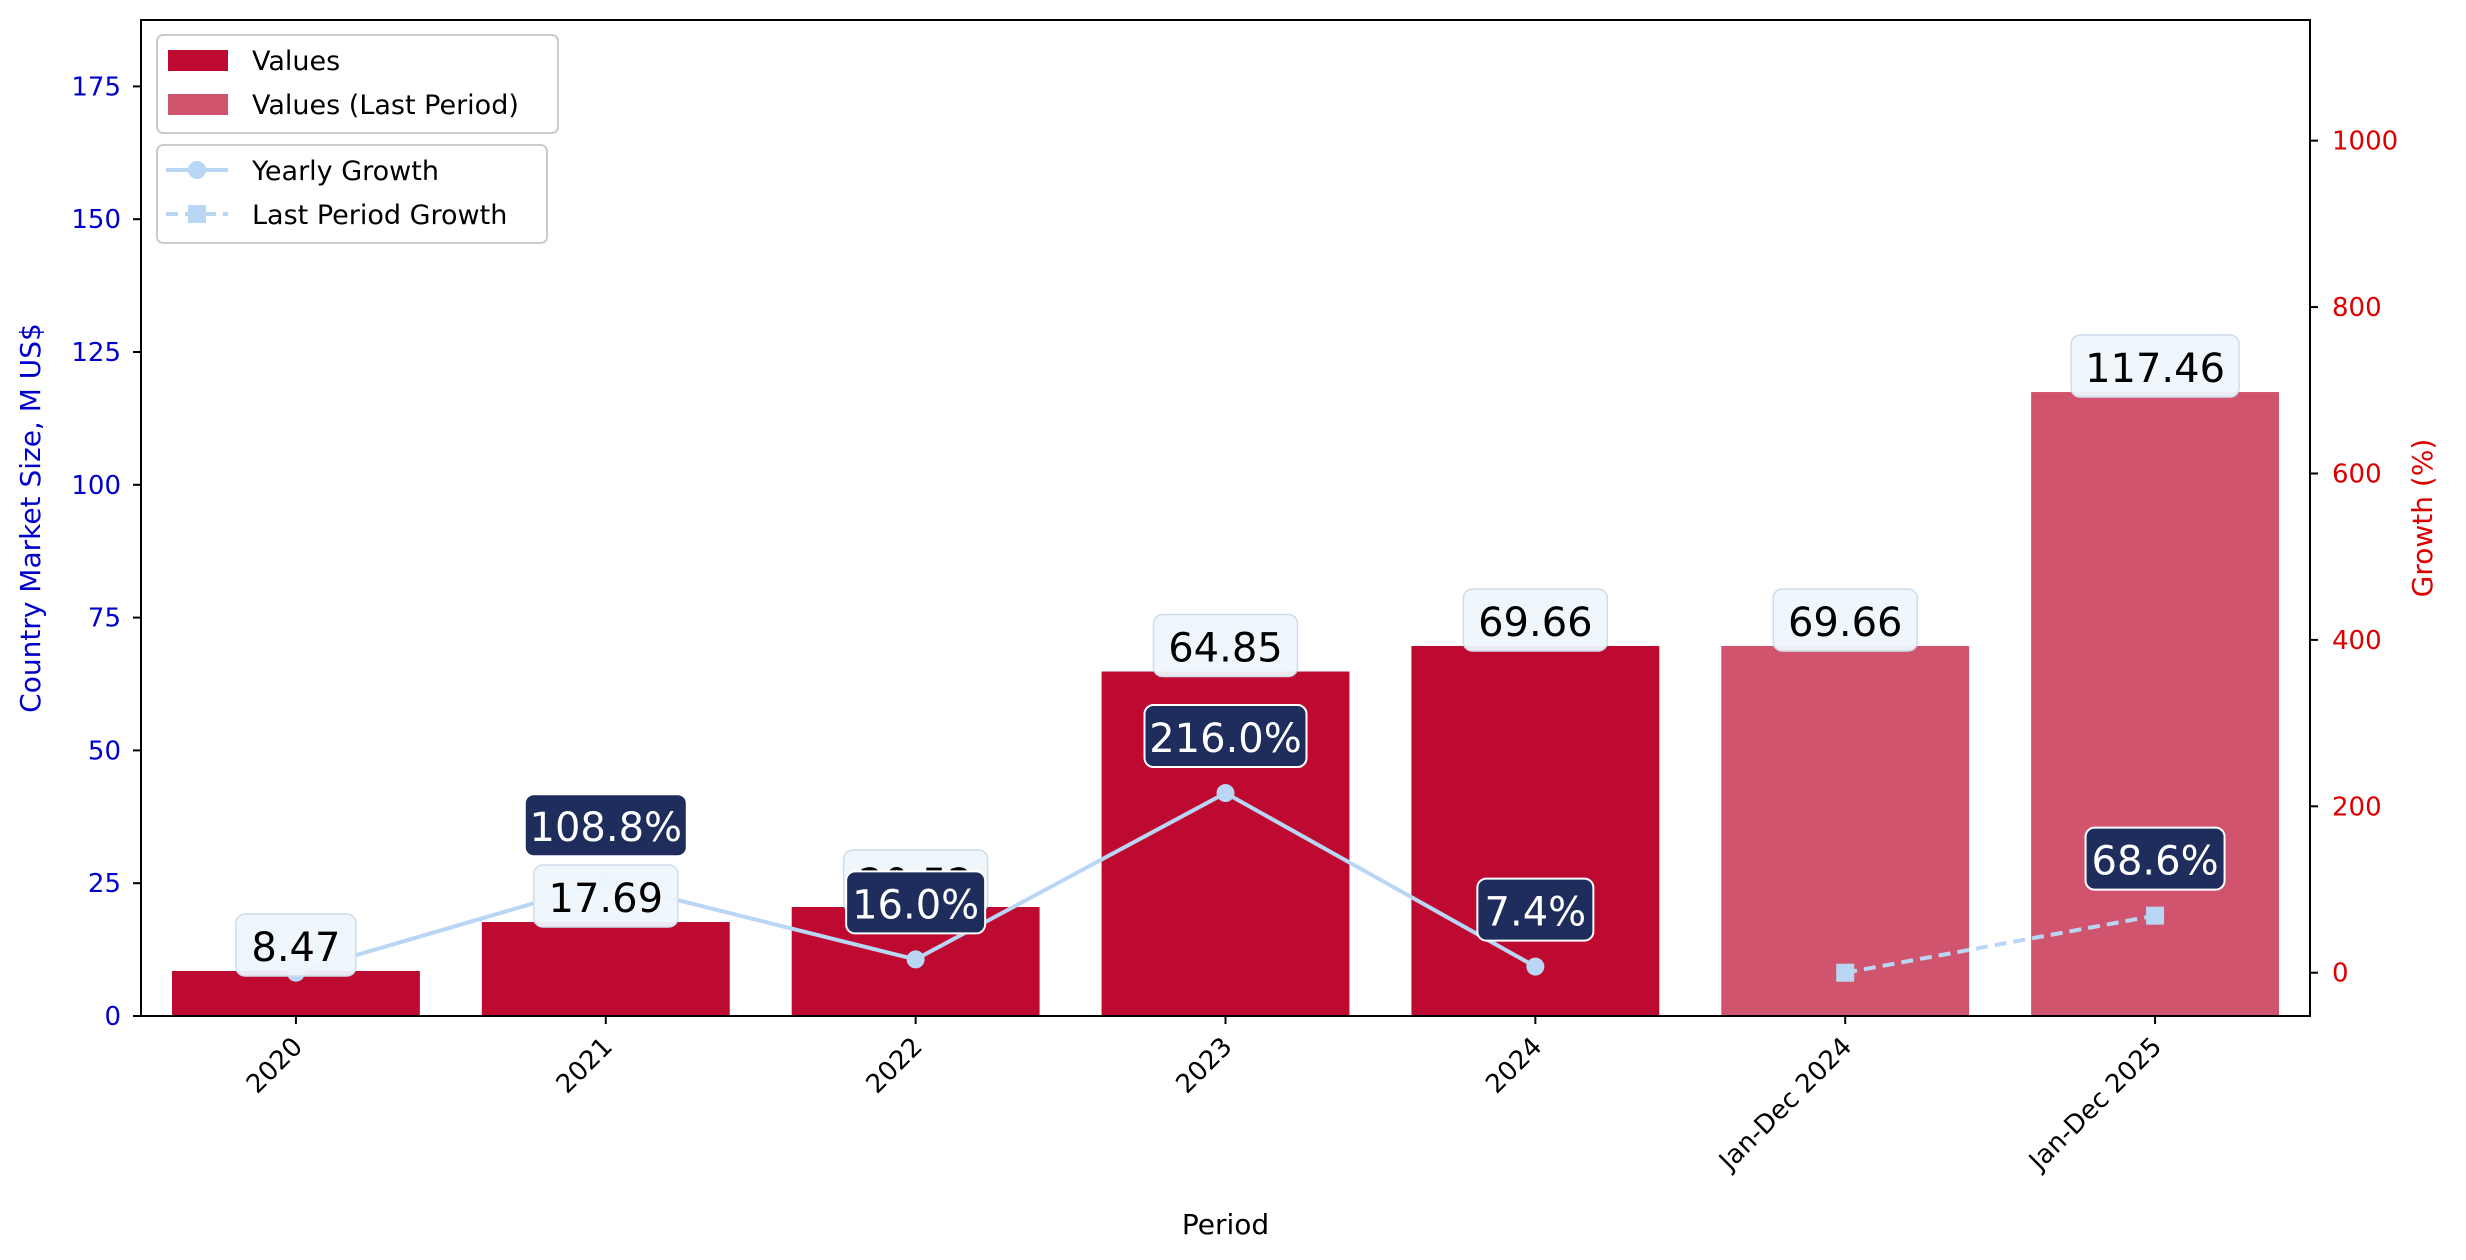  I want to click on legend-growth-frame, so click(352, 194).